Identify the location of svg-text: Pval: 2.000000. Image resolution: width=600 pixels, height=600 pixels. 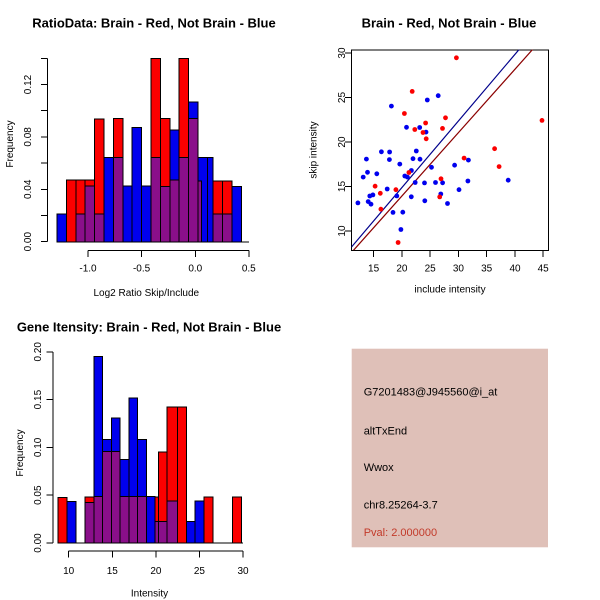
(400, 533).